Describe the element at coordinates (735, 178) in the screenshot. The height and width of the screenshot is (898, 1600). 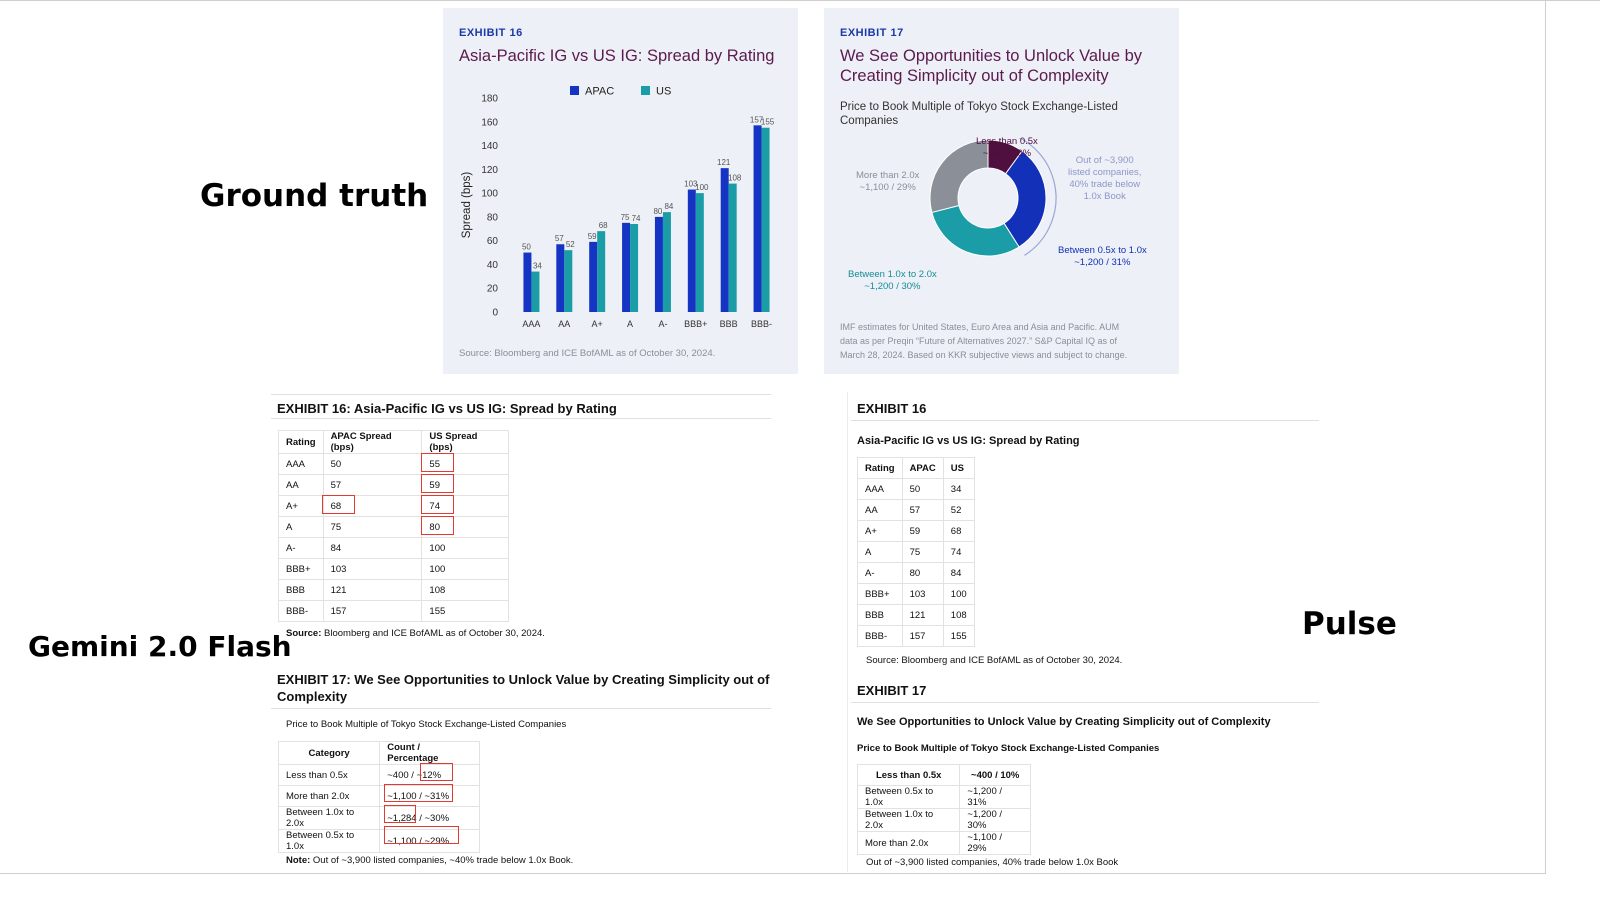
I see `data-label: 108` at that location.